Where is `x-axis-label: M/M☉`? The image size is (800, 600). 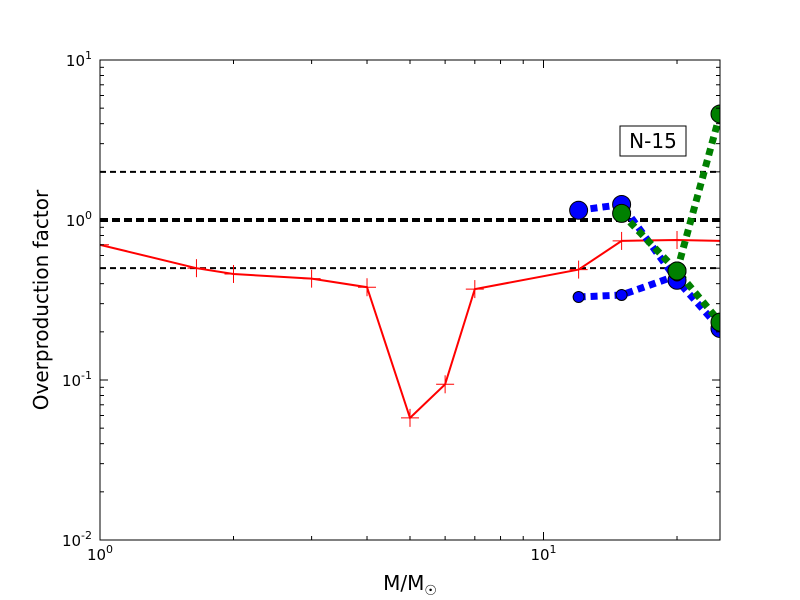 x-axis-label: M/M☉ is located at coordinates (410, 585).